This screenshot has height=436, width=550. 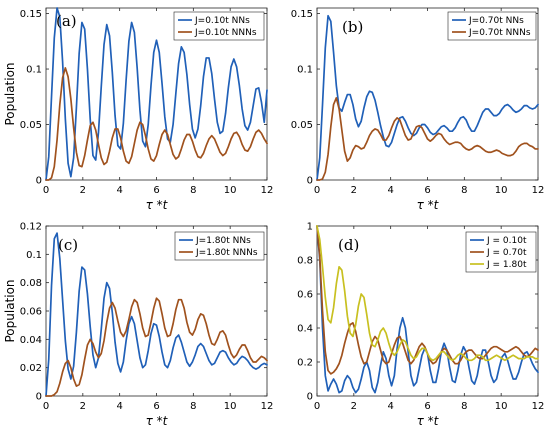 I want to click on y-tick-label: 0.12, so click(x=31, y=227).